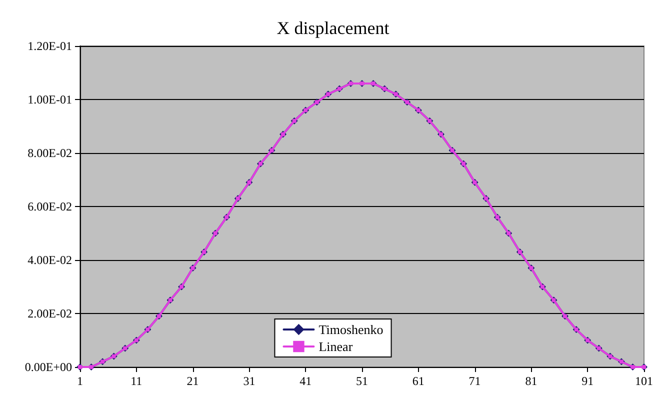 Image resolution: width=666 pixels, height=403 pixels. What do you see at coordinates (418, 381) in the screenshot?
I see `x-tick-label: 61` at bounding box center [418, 381].